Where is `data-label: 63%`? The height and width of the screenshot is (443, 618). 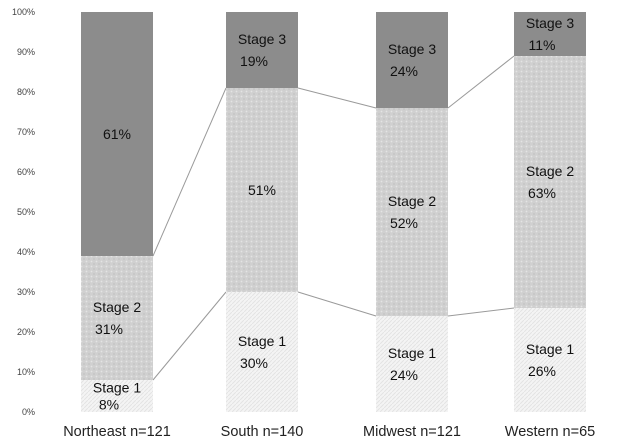
data-label: 63% is located at coordinates (542, 193).